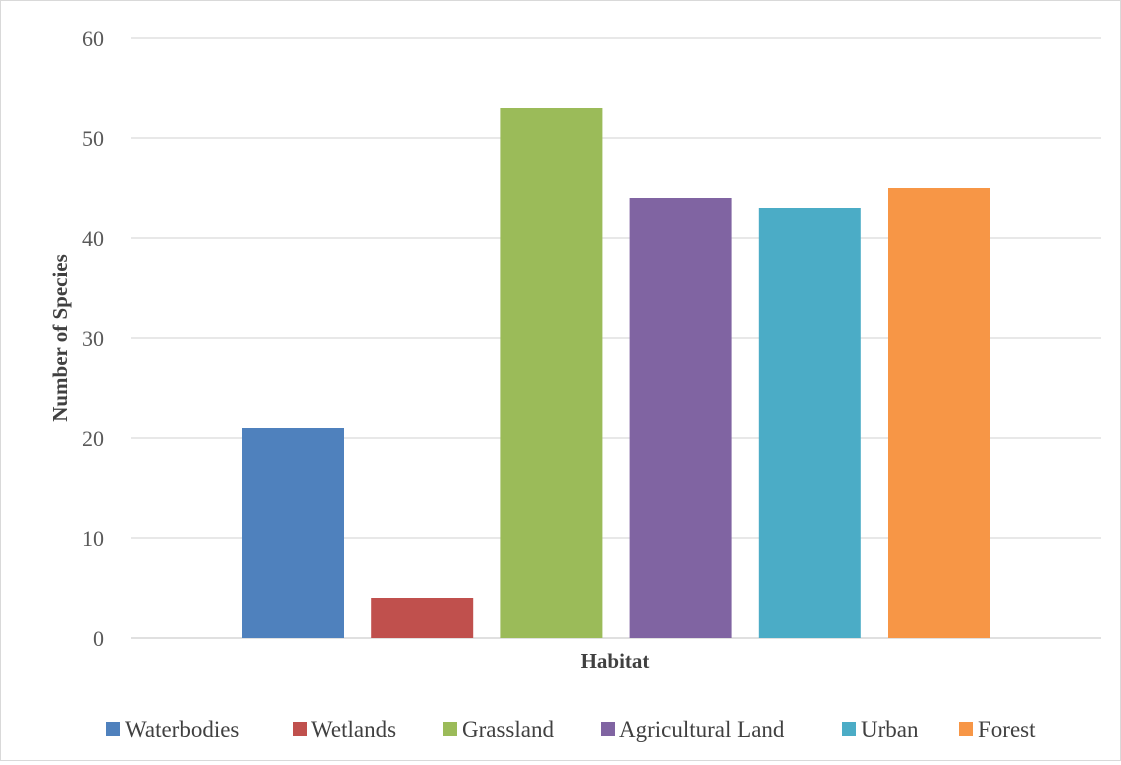 The width and height of the screenshot is (1121, 765). Describe the element at coordinates (809, 423) in the screenshot. I see `bar-urban` at that location.